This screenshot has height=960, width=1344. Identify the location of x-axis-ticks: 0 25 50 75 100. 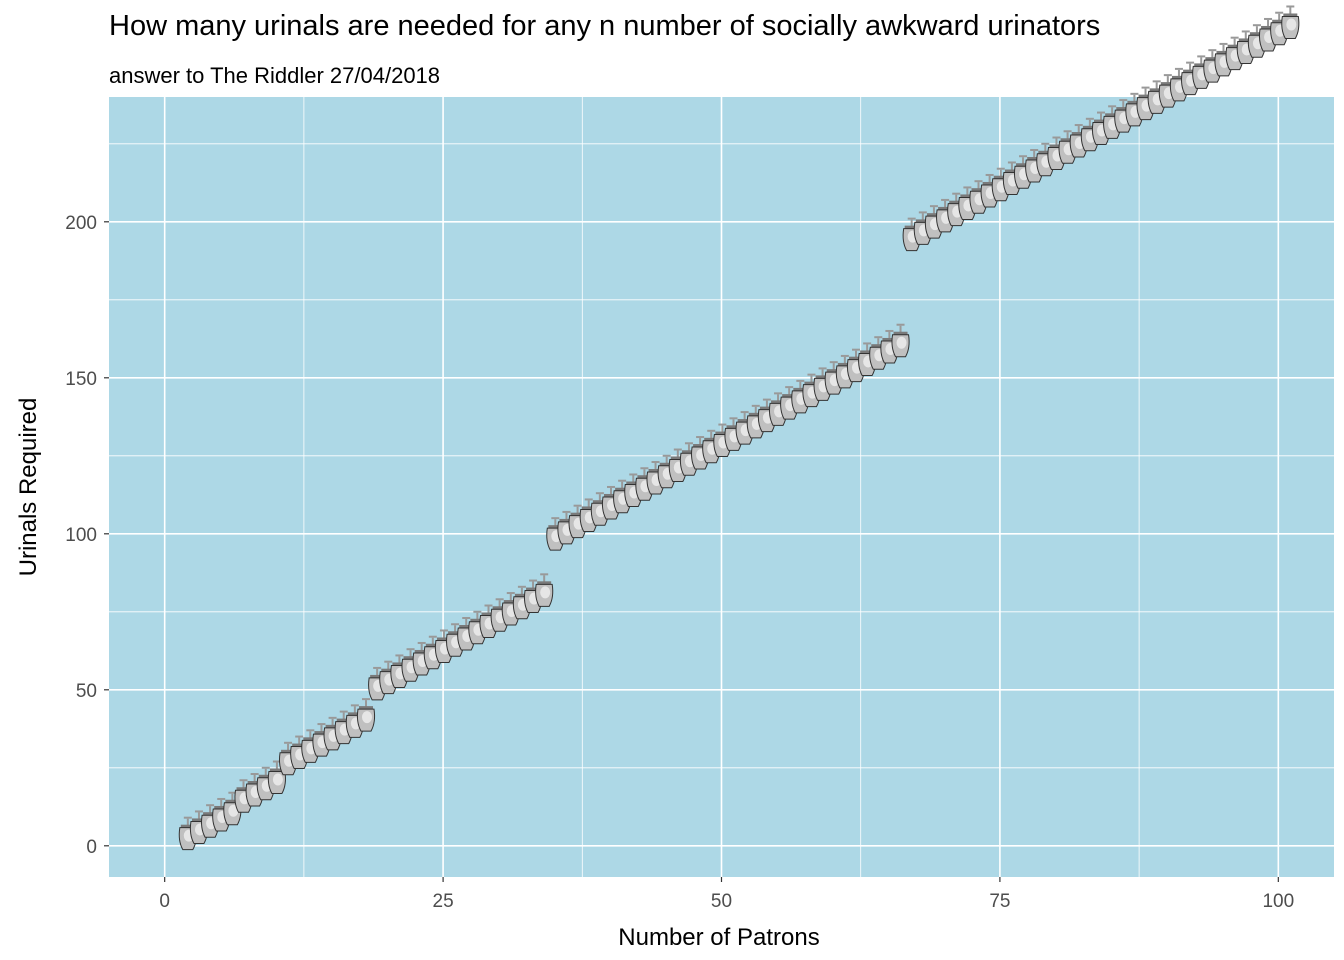
(726, 894).